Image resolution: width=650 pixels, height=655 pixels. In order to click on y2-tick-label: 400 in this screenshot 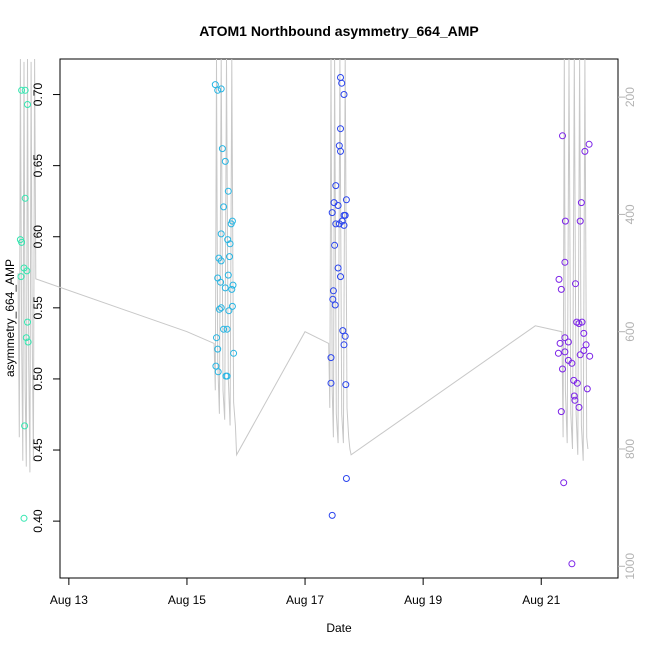, I will do `click(630, 214)`.